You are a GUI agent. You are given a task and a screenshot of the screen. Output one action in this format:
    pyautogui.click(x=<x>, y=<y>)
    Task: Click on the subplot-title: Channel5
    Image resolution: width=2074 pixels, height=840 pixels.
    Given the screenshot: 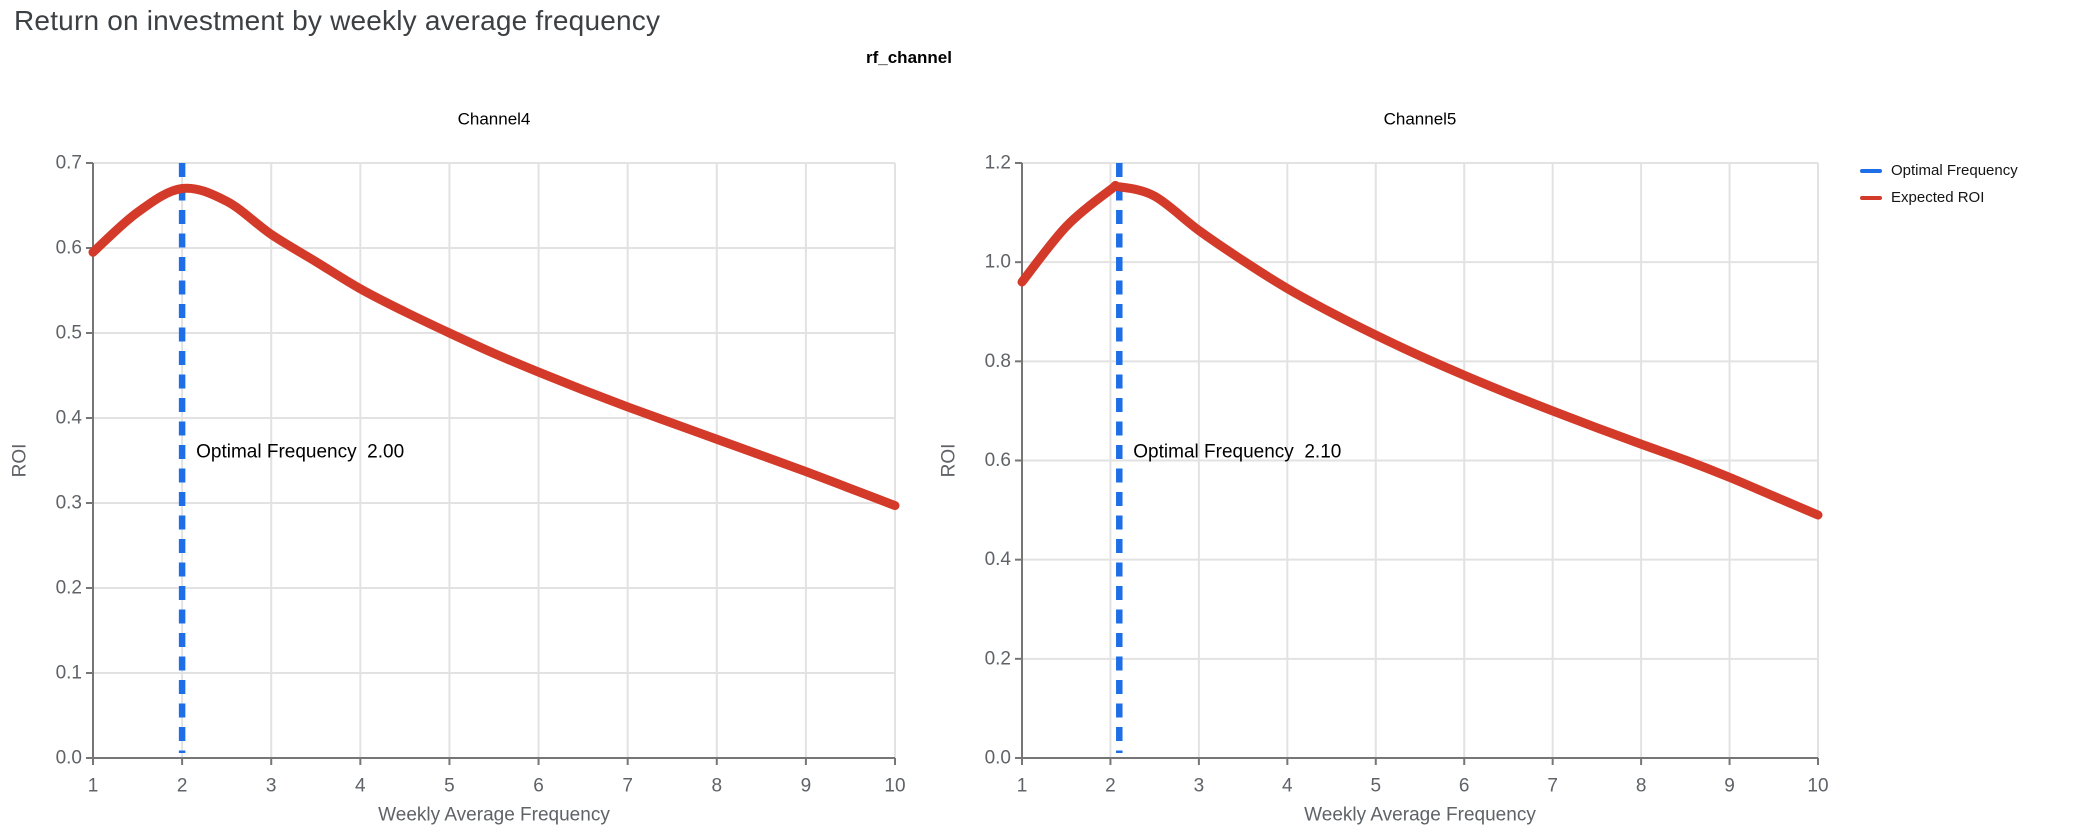 What is the action you would take?
    pyautogui.click(x=1420, y=119)
    